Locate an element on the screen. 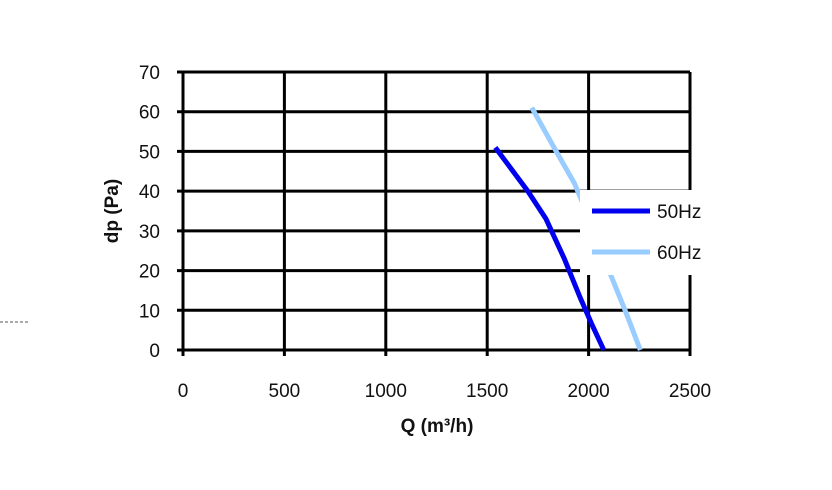 The width and height of the screenshot is (832, 490). legend-label: 50Hz is located at coordinates (679, 212).